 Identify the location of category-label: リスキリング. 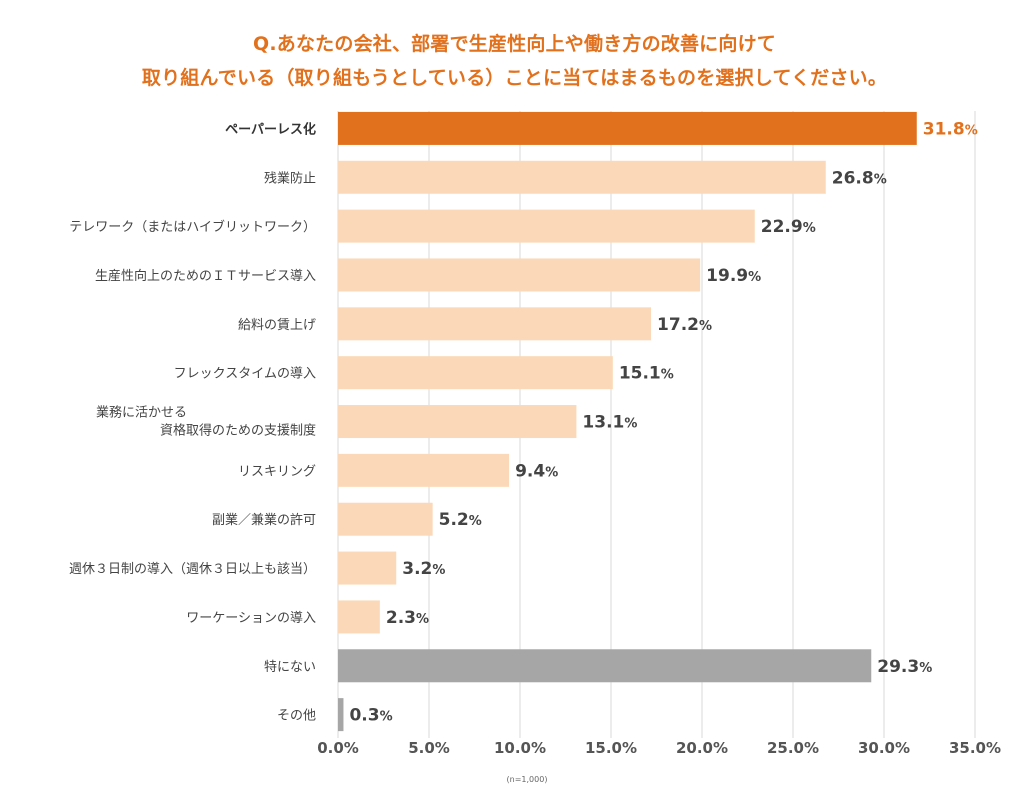
(277, 471).